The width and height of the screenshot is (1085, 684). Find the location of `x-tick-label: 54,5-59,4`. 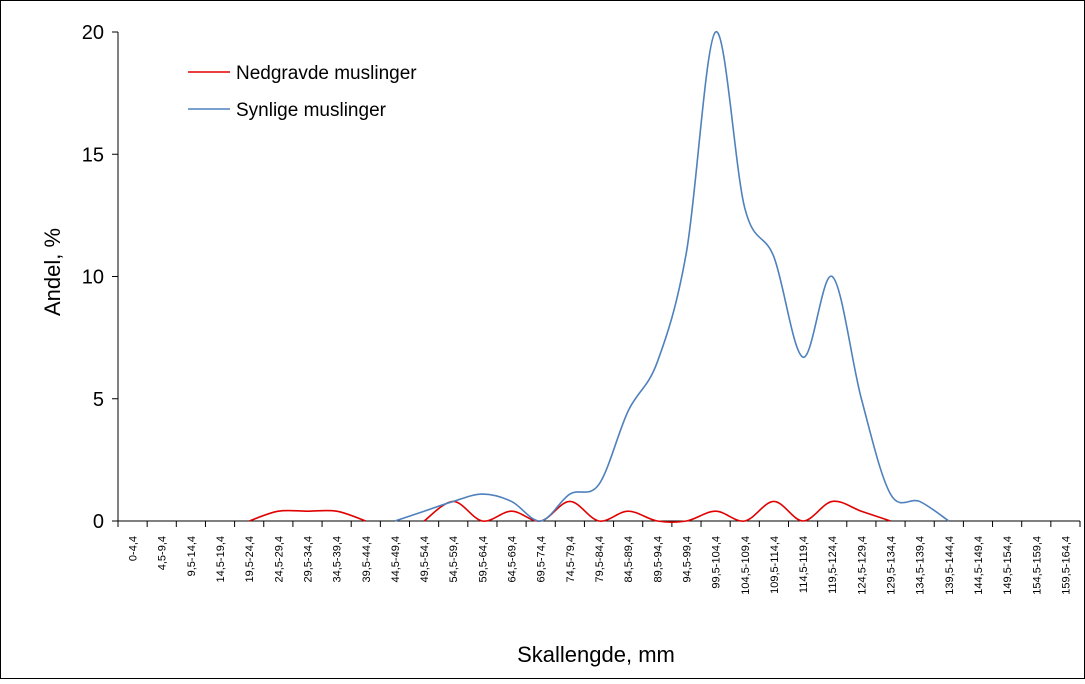

x-tick-label: 54,5-59,4 is located at coordinates (454, 559).